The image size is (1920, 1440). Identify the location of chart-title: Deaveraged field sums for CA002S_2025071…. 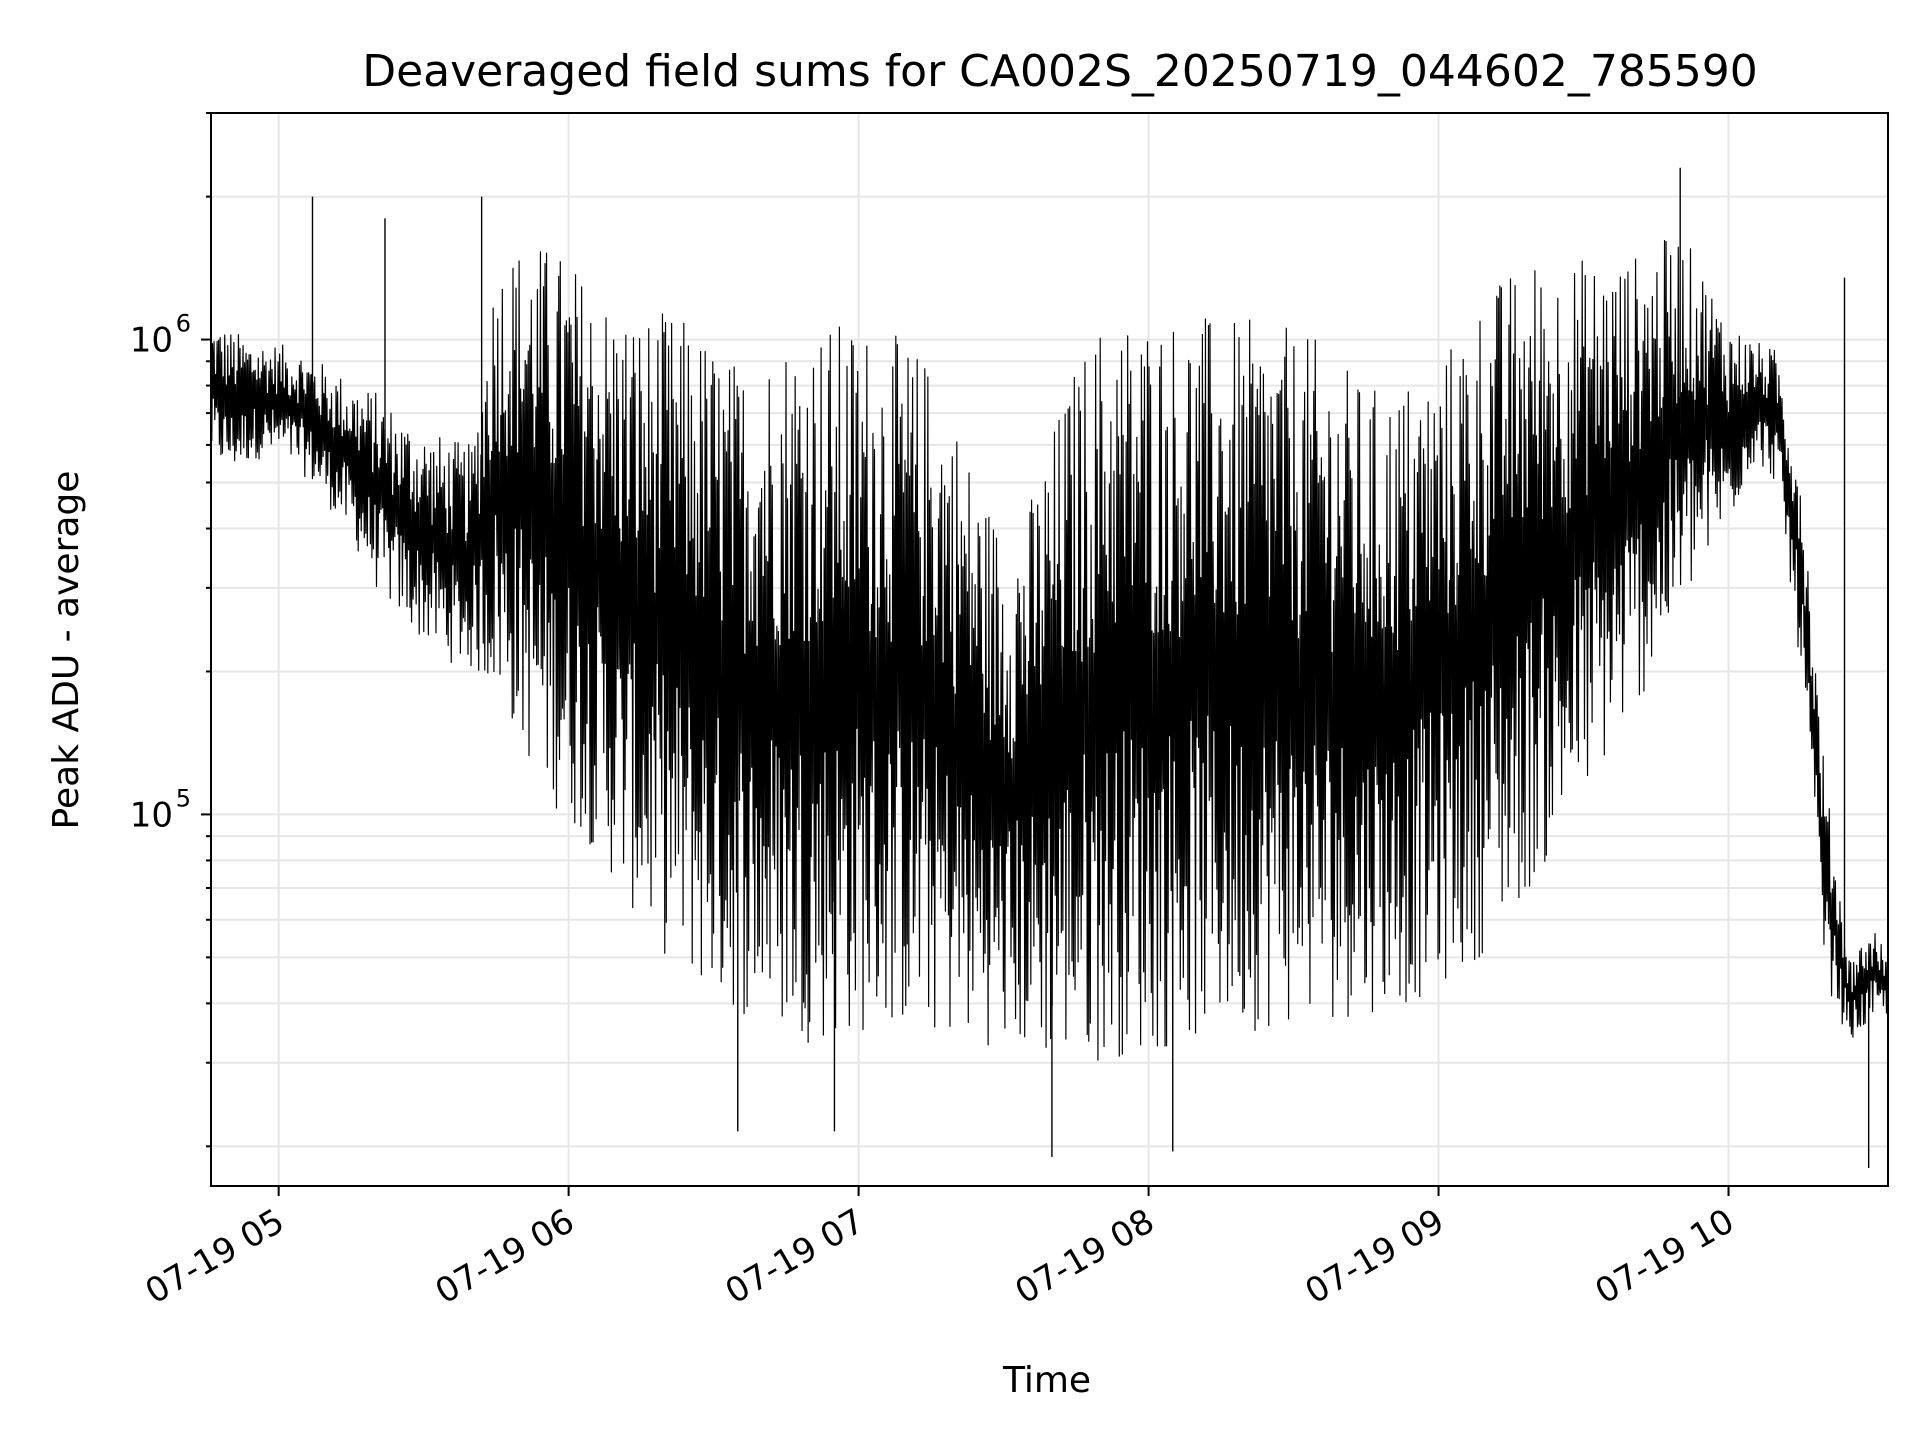
(1060, 71).